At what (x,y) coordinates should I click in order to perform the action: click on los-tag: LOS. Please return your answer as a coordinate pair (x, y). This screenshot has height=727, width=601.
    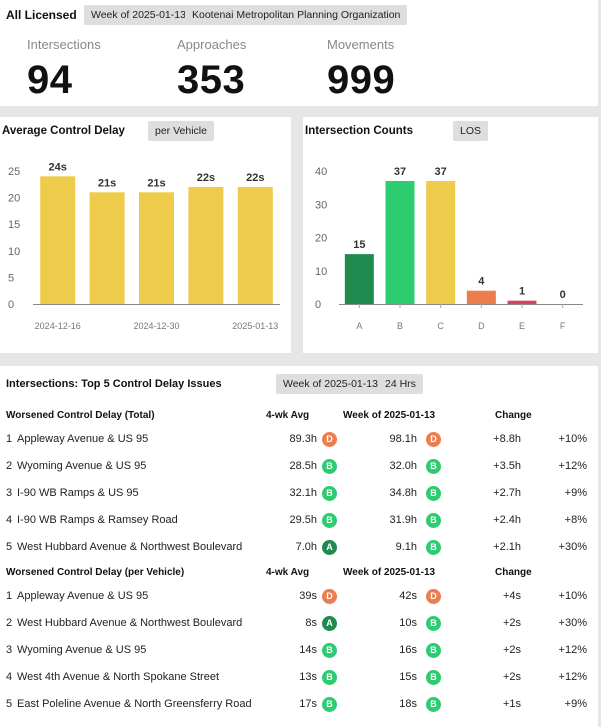
    Looking at the image, I should click on (471, 131).